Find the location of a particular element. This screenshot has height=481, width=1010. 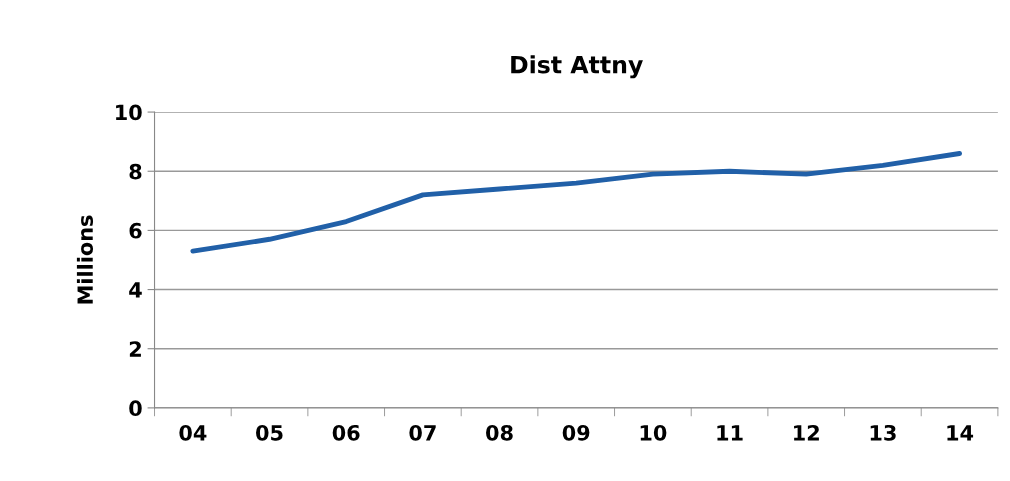

x-tick-label: 13 is located at coordinates (883, 432).